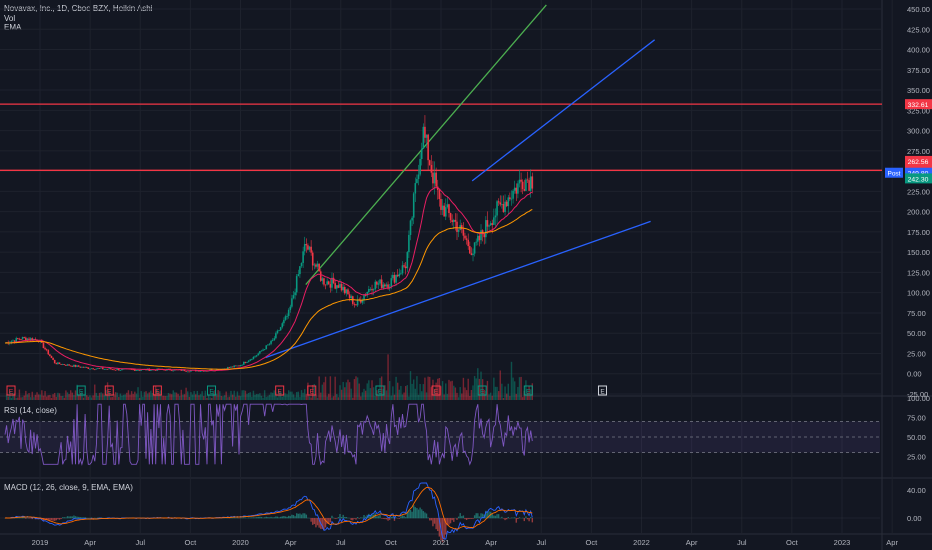 Image resolution: width=932 pixels, height=550 pixels. What do you see at coordinates (30, 410) in the screenshot?
I see `rsi-label: RSI (14, close)` at bounding box center [30, 410].